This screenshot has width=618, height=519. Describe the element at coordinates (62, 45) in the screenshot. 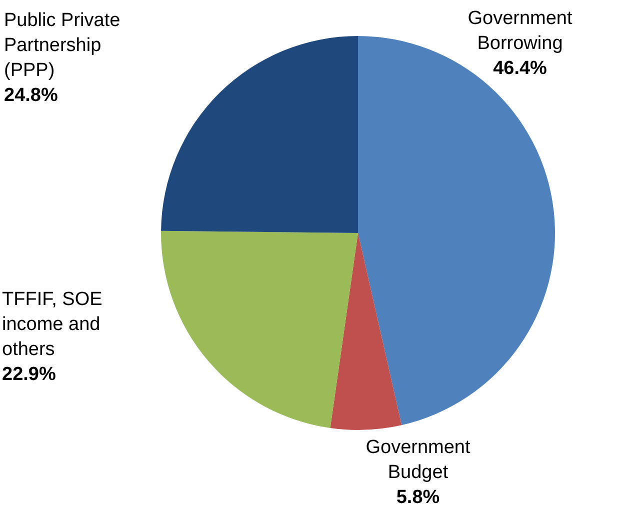

I see `slice-label: Public Private Partnership (PPP)` at that location.